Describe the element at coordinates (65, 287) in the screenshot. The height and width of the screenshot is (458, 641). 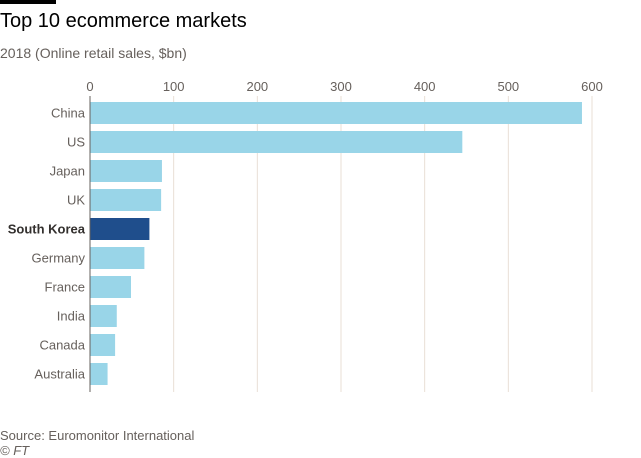
I see `category-label: France` at that location.